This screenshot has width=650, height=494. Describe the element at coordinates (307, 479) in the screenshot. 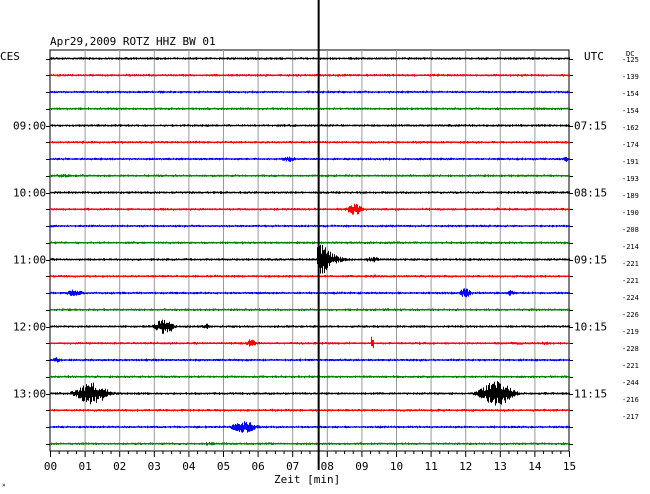

I see `x-axis-label: Zeit [min]` at that location.